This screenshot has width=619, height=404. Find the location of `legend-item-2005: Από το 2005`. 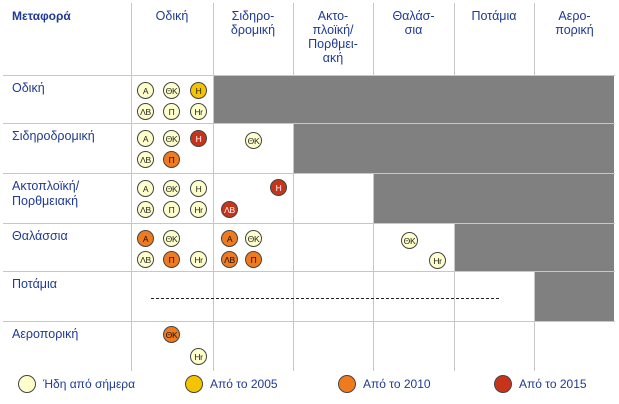

legend-item-2005: Από το 2005 is located at coordinates (231, 384).